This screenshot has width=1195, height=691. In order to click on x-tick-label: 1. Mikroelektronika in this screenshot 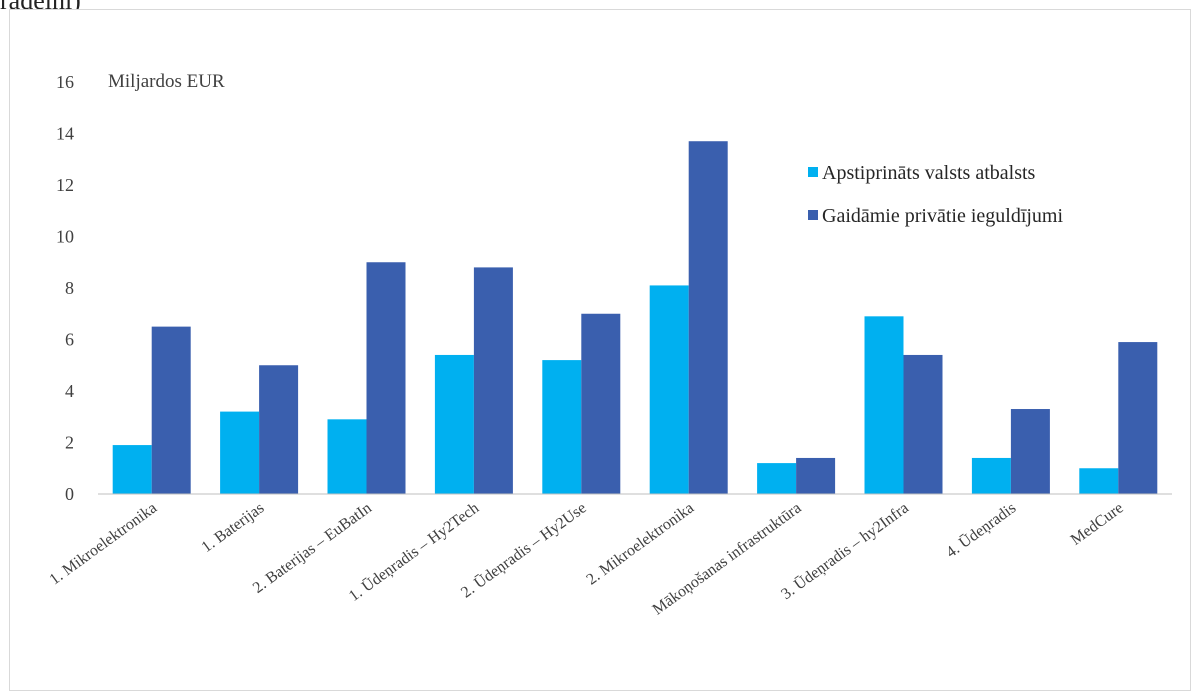, I will do `click(104, 543)`.